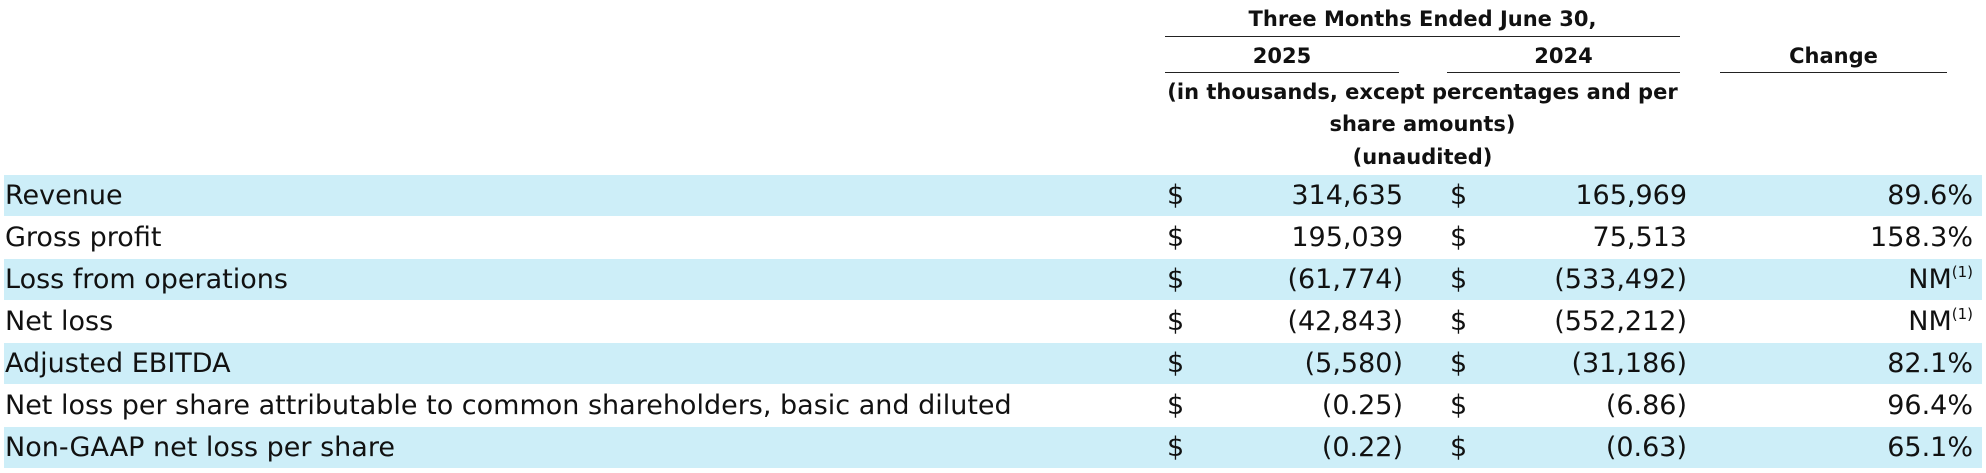 This screenshot has height=473, width=1986. I want to click on value-2025: (0.25), so click(1362, 405).